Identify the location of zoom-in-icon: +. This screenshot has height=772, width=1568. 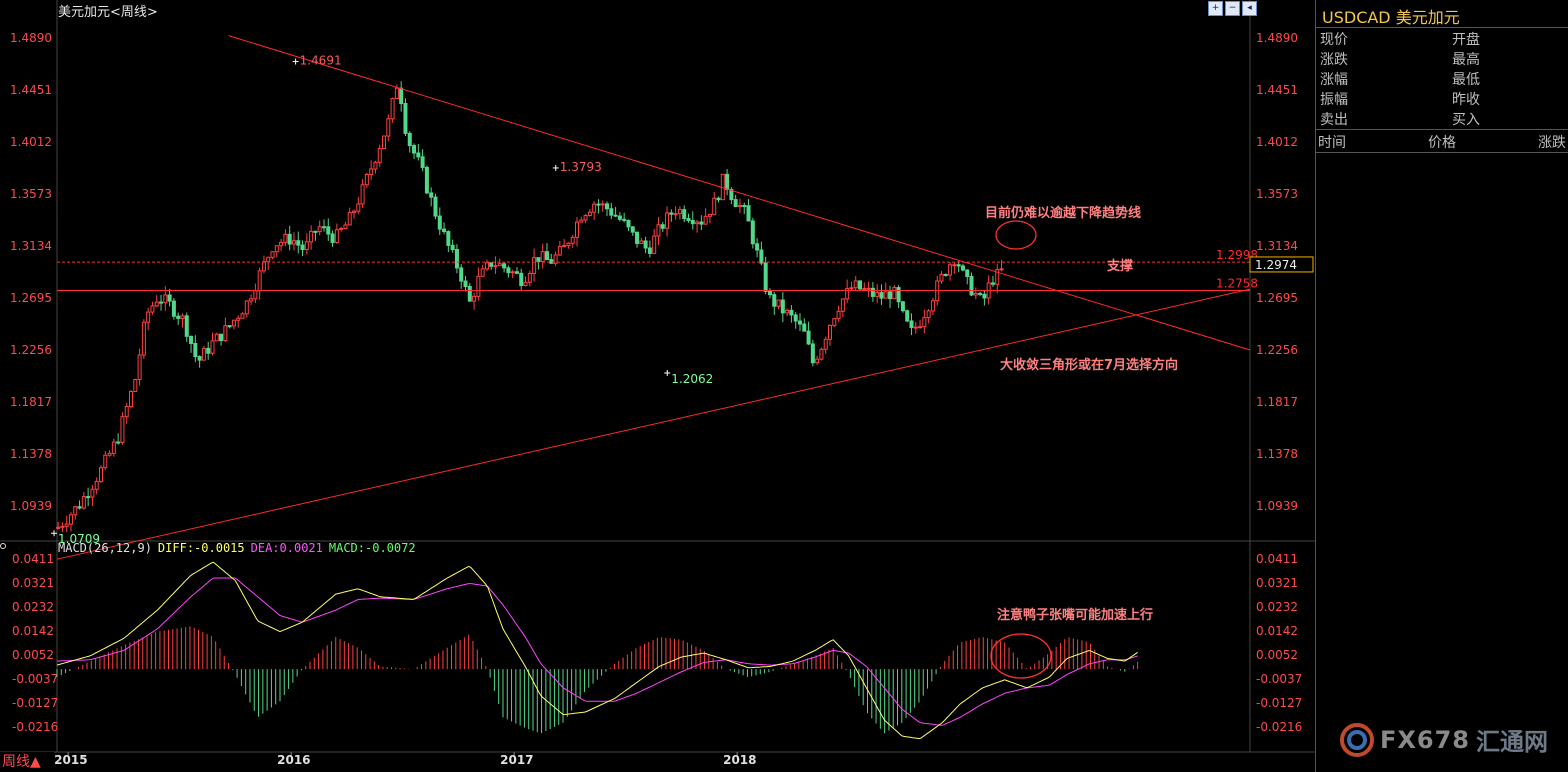
(1215, 8).